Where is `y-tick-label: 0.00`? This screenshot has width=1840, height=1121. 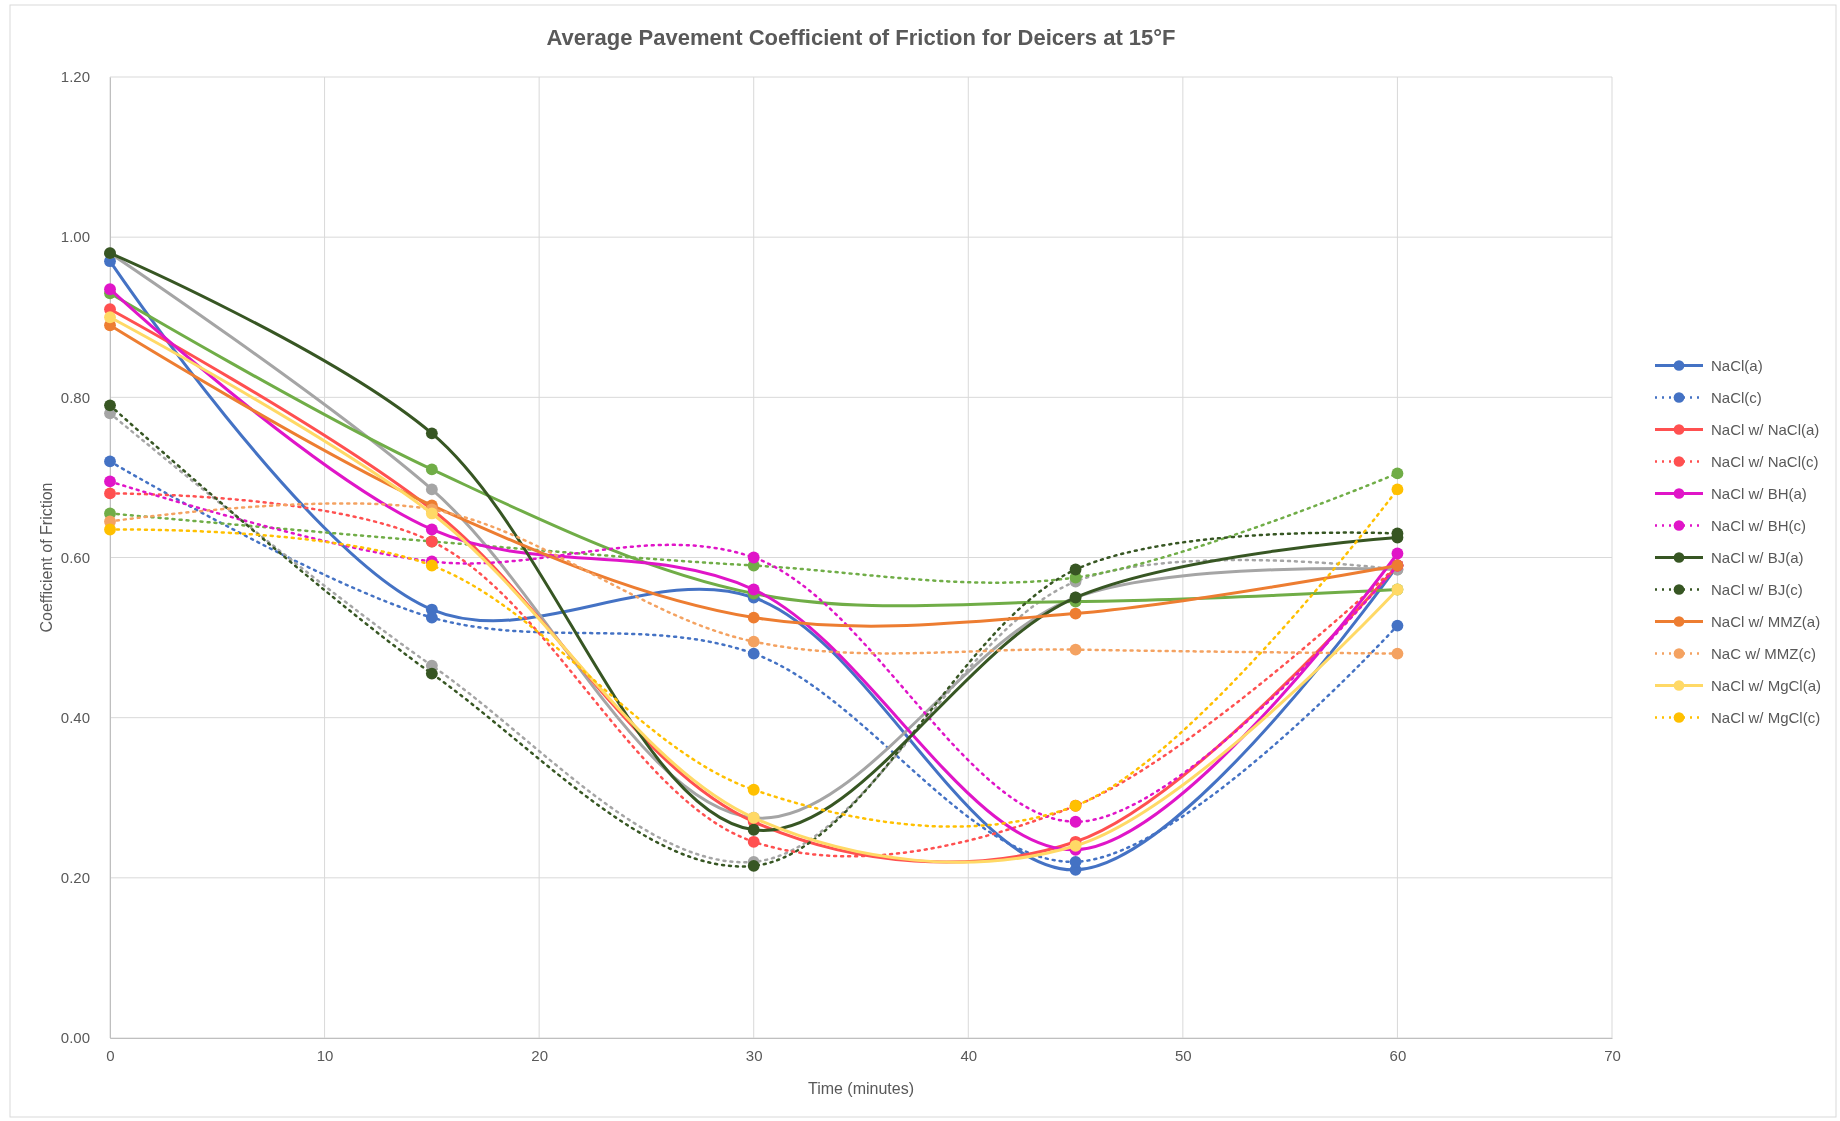 y-tick-label: 0.00 is located at coordinates (75, 1038).